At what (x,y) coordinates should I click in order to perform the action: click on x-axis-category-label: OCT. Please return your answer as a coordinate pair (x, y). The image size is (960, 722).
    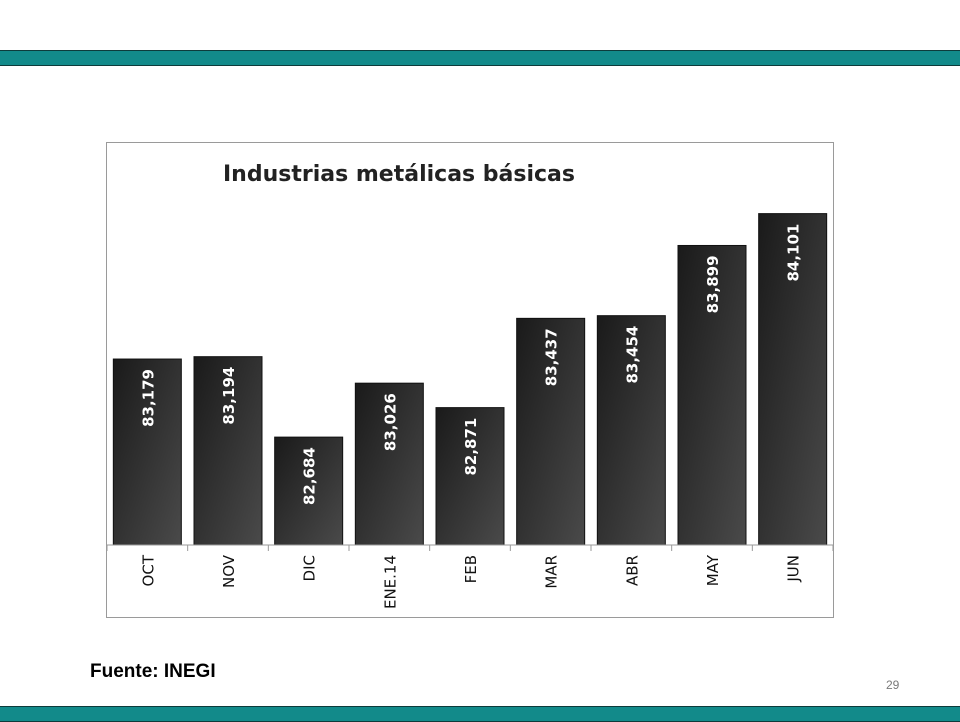
    Looking at the image, I should click on (148, 570).